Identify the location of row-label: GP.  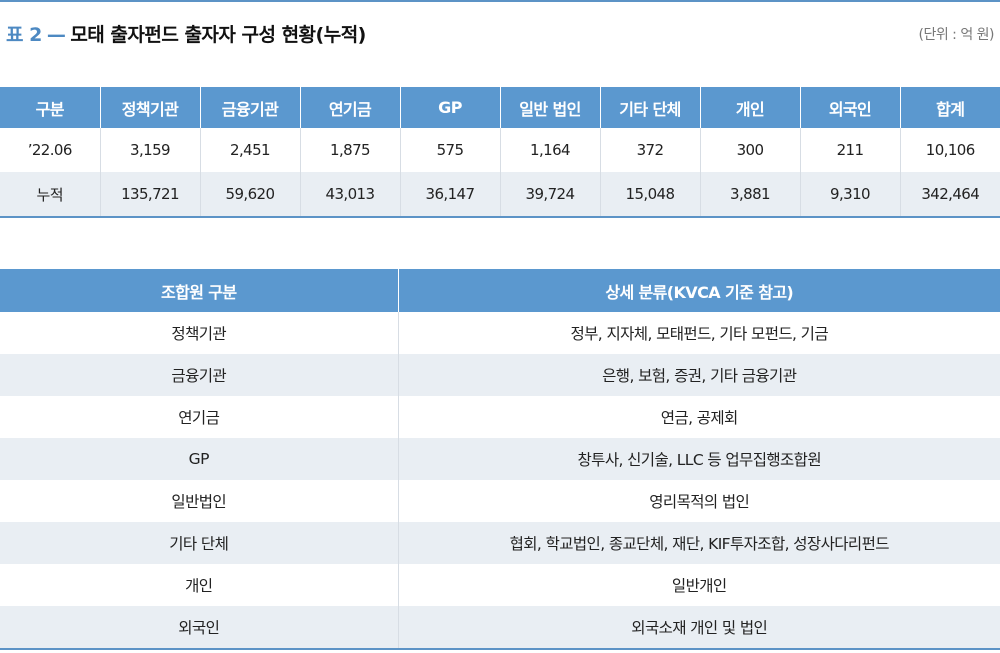
(199, 459).